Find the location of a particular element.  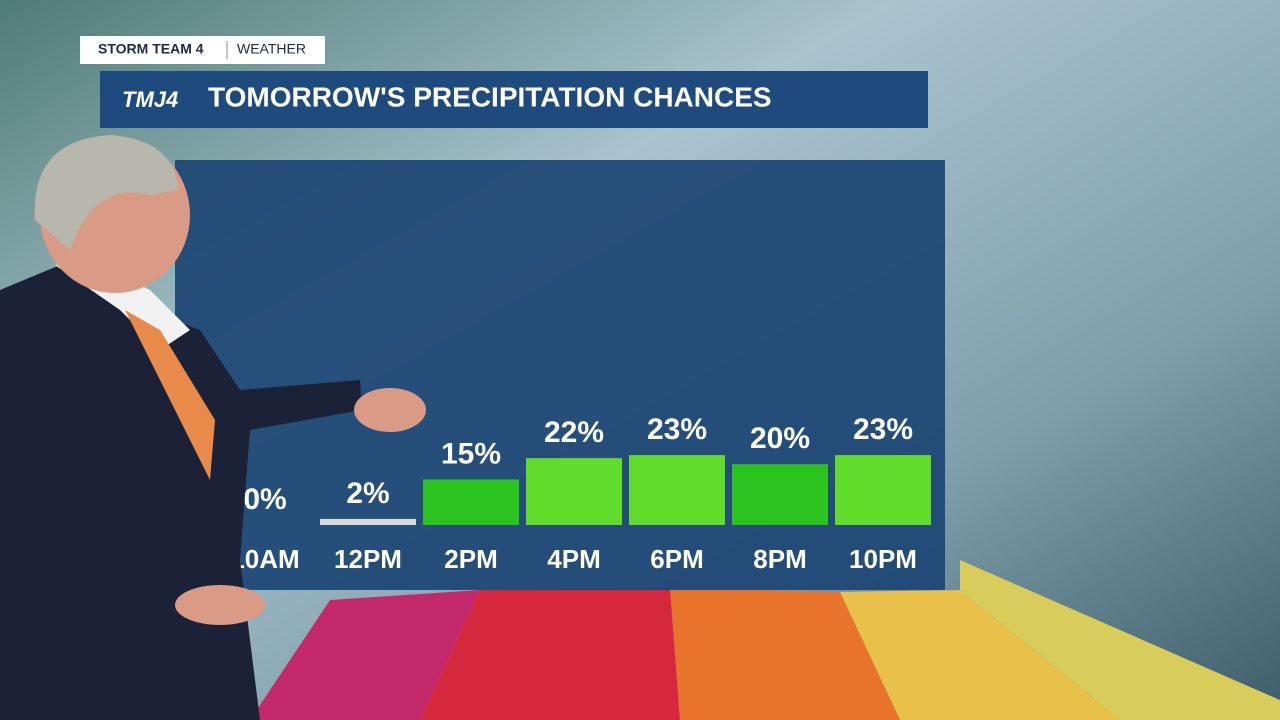

x-tick-label: 10AM is located at coordinates (264, 559).